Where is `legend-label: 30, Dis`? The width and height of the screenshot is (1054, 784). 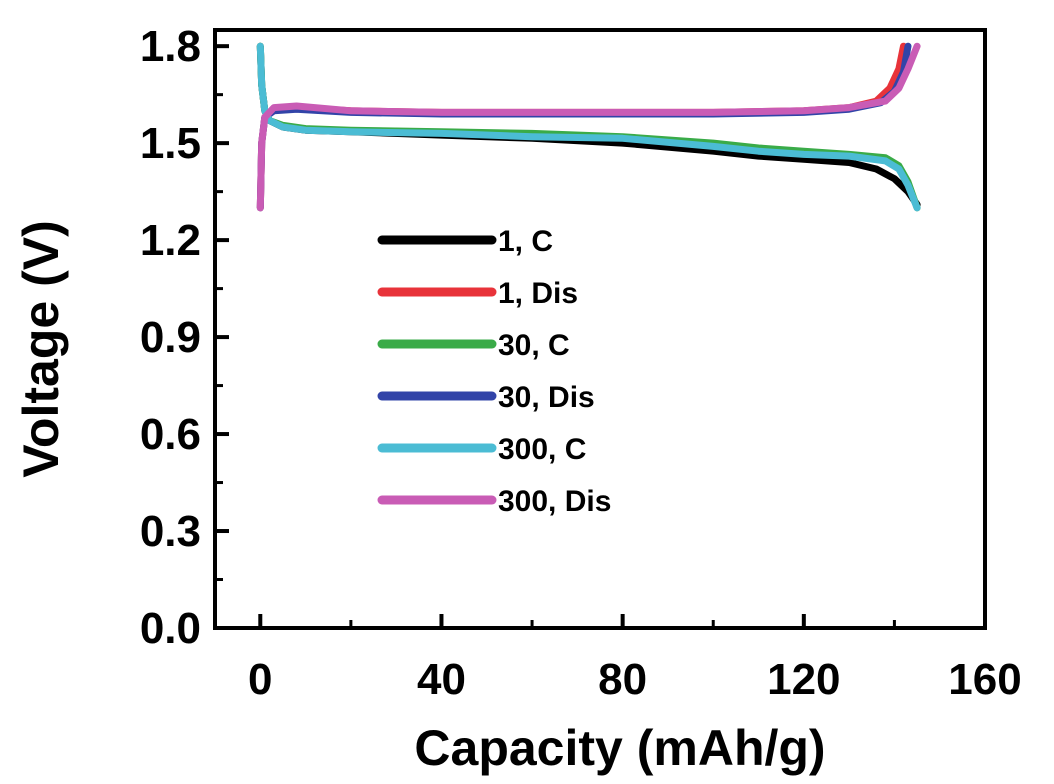 legend-label: 30, Dis is located at coordinates (546, 397).